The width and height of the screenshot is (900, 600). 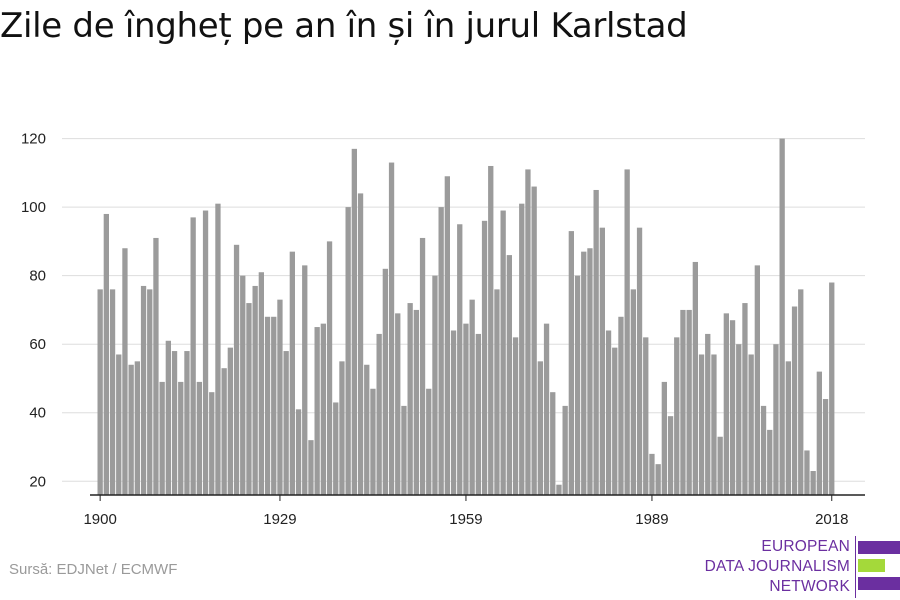 What do you see at coordinates (336, 448) in the screenshot?
I see `bar-1938` at bounding box center [336, 448].